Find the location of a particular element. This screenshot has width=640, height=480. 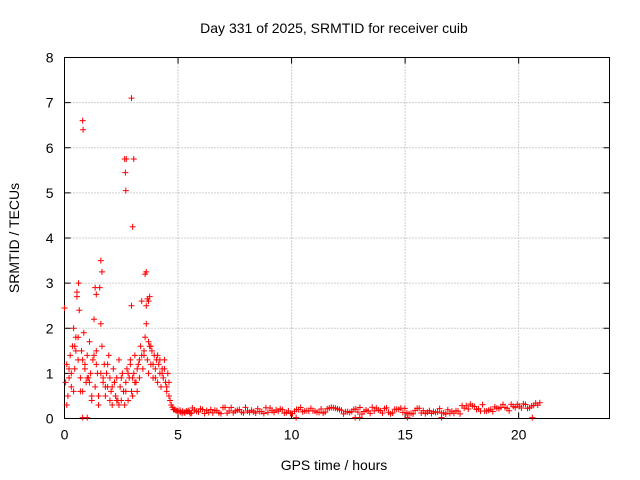

y-tick-label: 4 is located at coordinates (50, 238).